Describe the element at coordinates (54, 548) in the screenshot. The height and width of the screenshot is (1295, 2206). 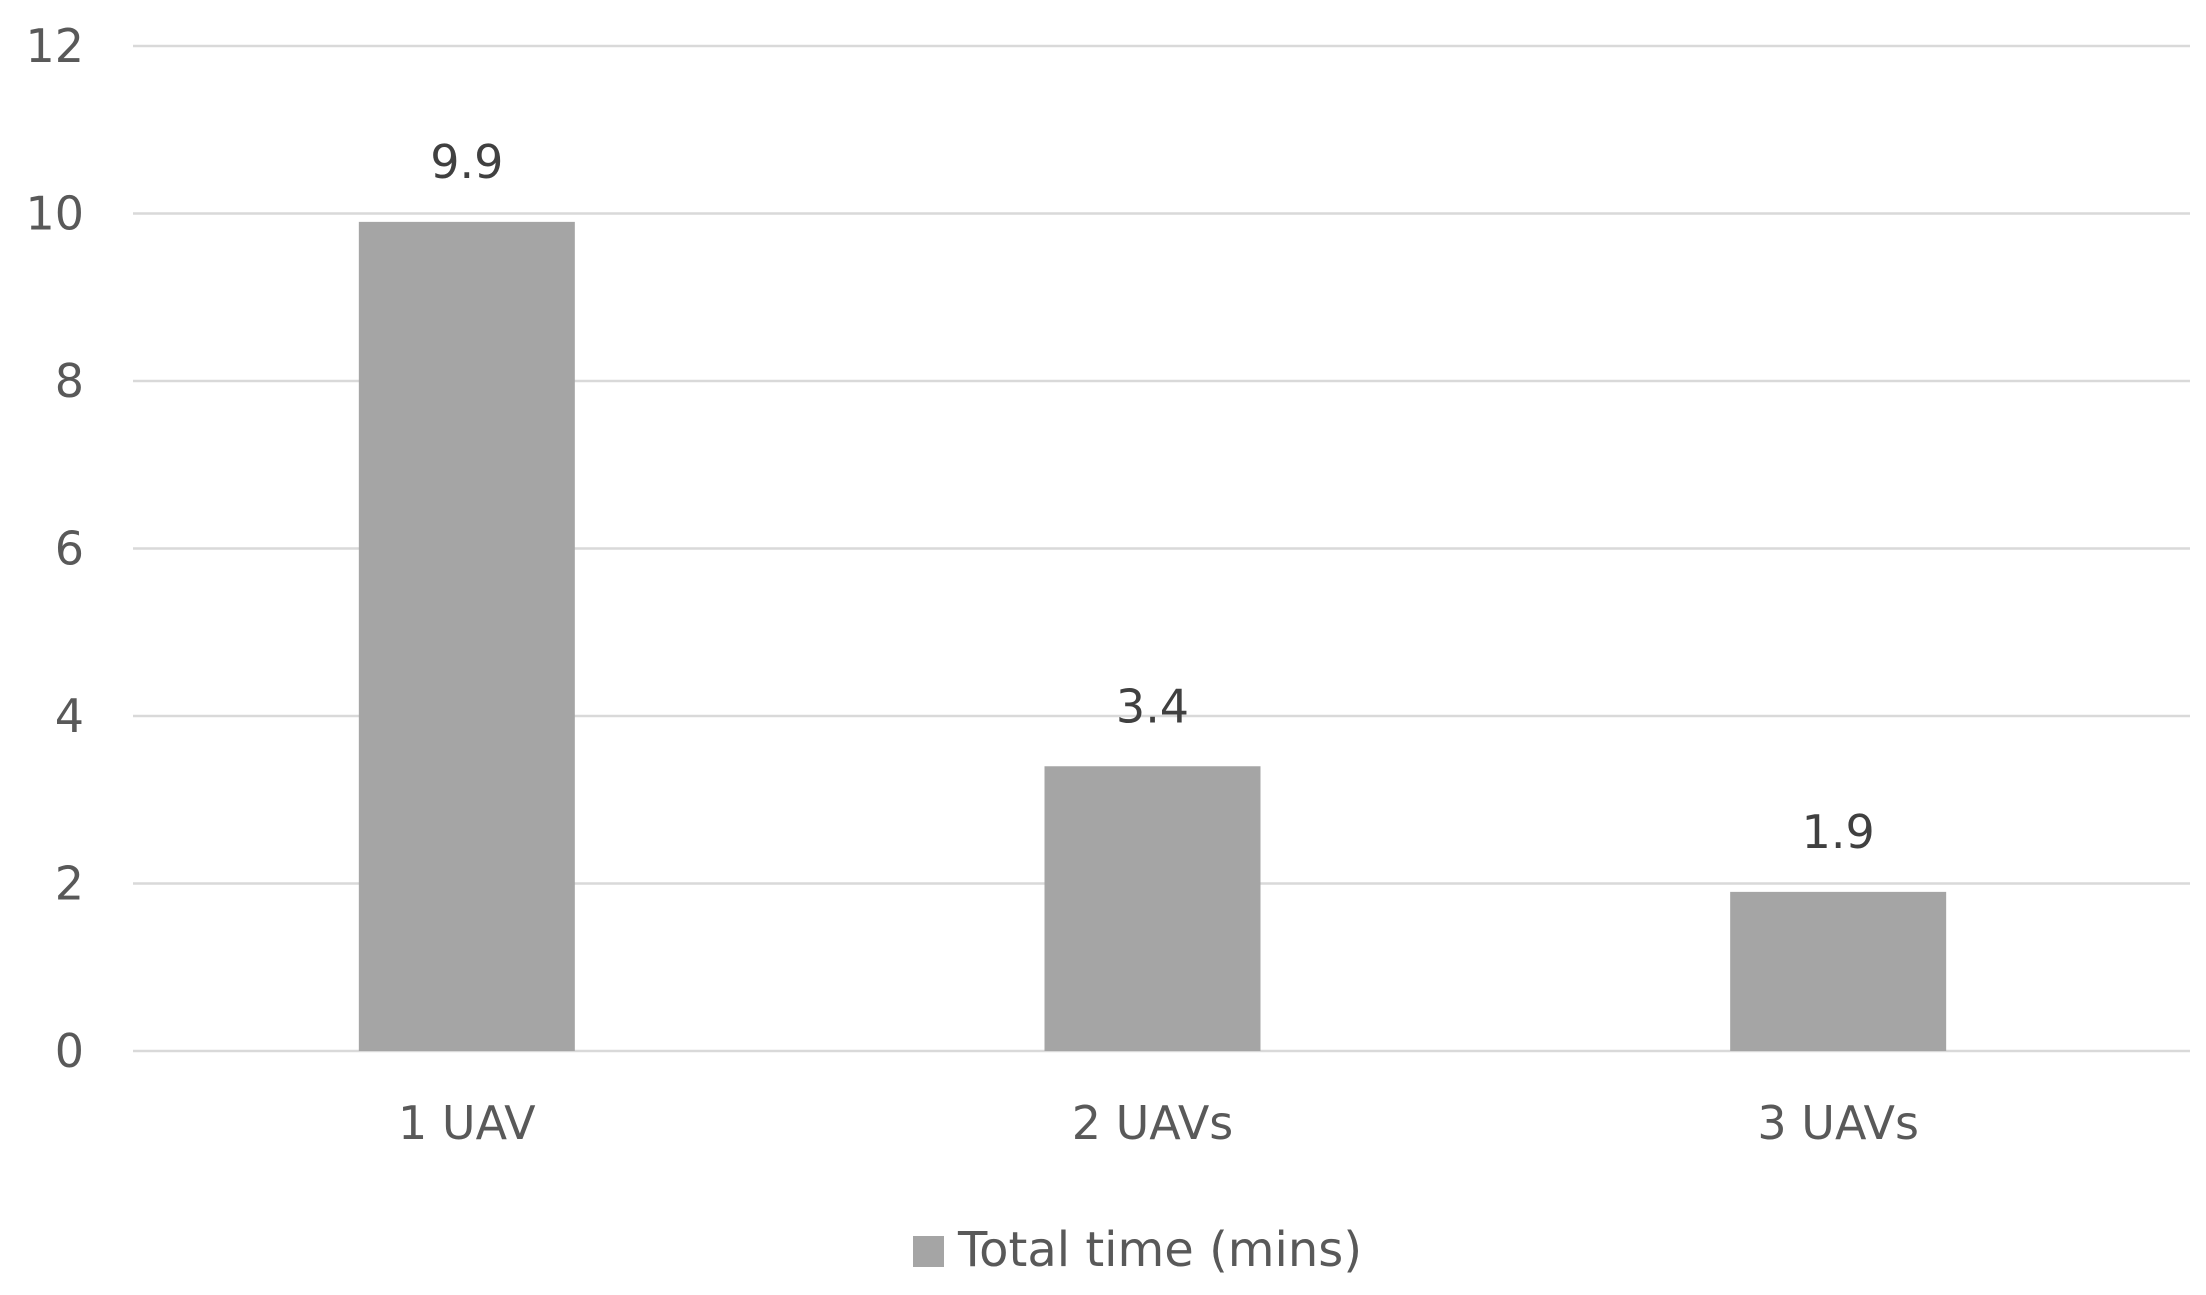
I see `y-axis-tick-labels: 0 2 4 6 8 10 12` at that location.